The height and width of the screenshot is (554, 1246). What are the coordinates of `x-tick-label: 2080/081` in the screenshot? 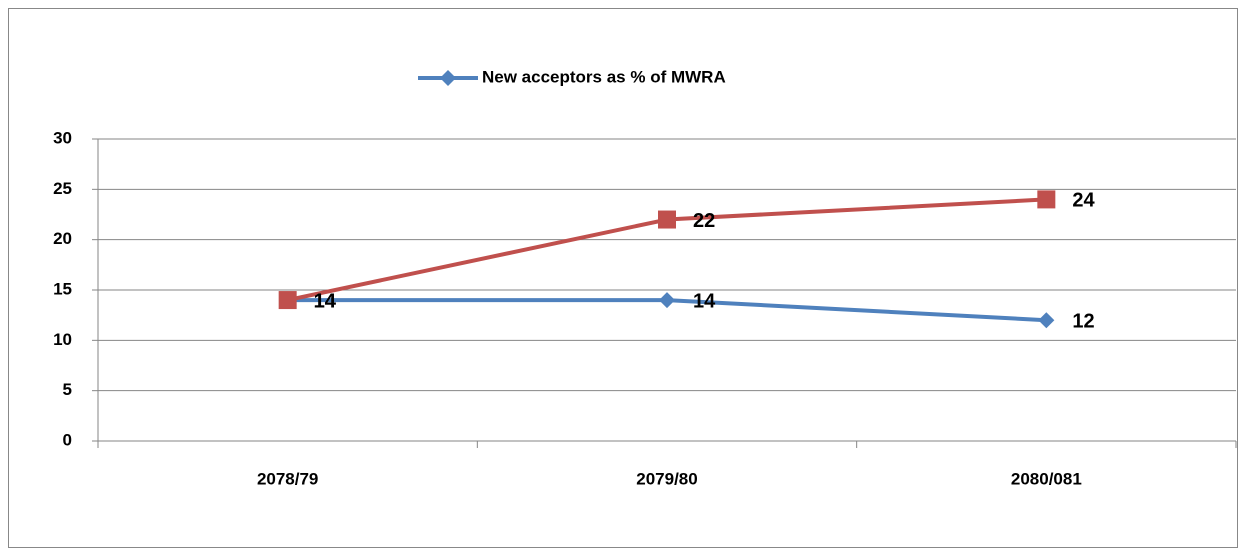 It's located at (1046, 478).